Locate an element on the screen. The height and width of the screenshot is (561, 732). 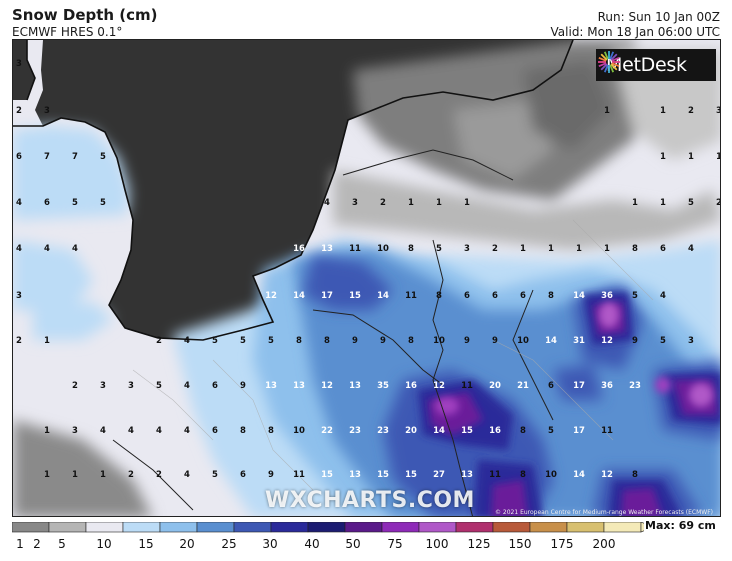
snow-depth-value: 7 is located at coordinates (47, 157).